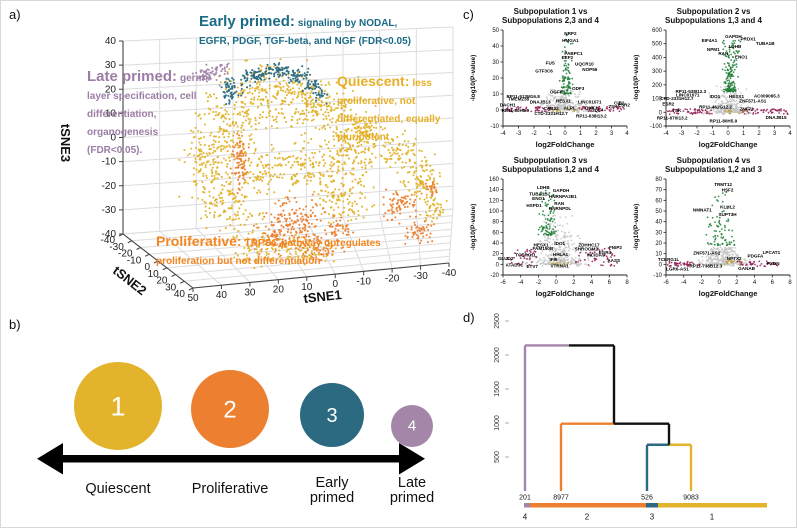  What do you see at coordinates (118, 429) in the screenshot?
I see `stage-1: 1 Quiescent` at bounding box center [118, 429].